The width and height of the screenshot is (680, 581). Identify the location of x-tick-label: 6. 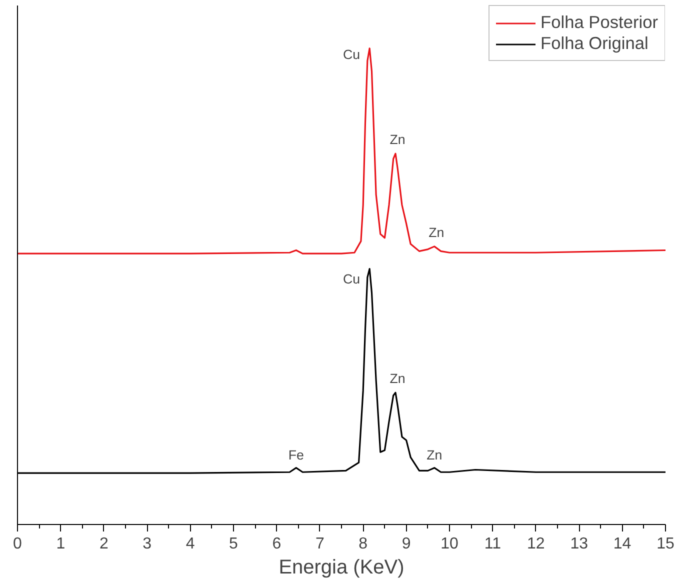
(277, 544).